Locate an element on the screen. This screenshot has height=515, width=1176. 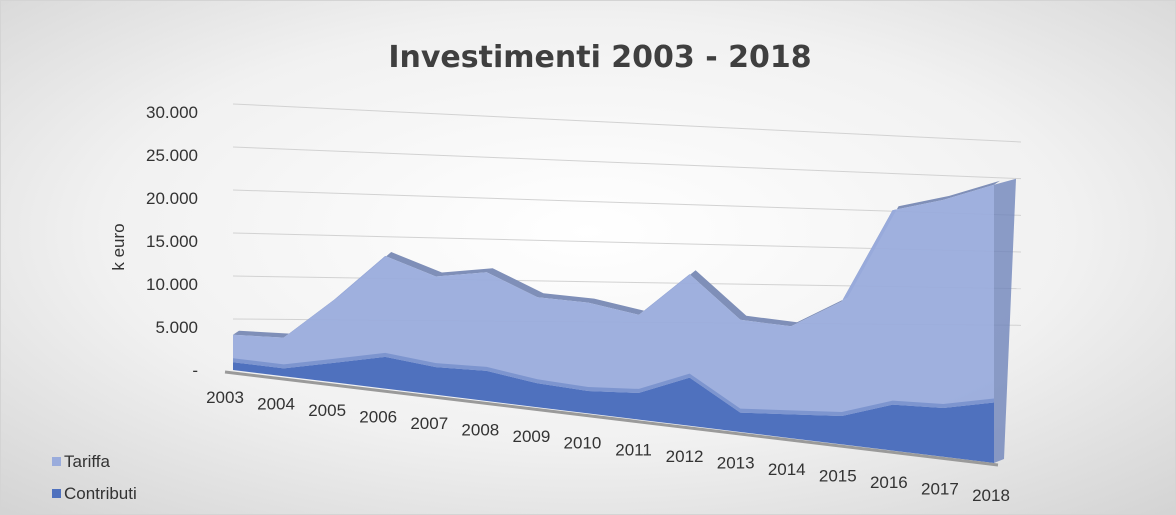
x-tick-label: 2016 is located at coordinates (889, 482).